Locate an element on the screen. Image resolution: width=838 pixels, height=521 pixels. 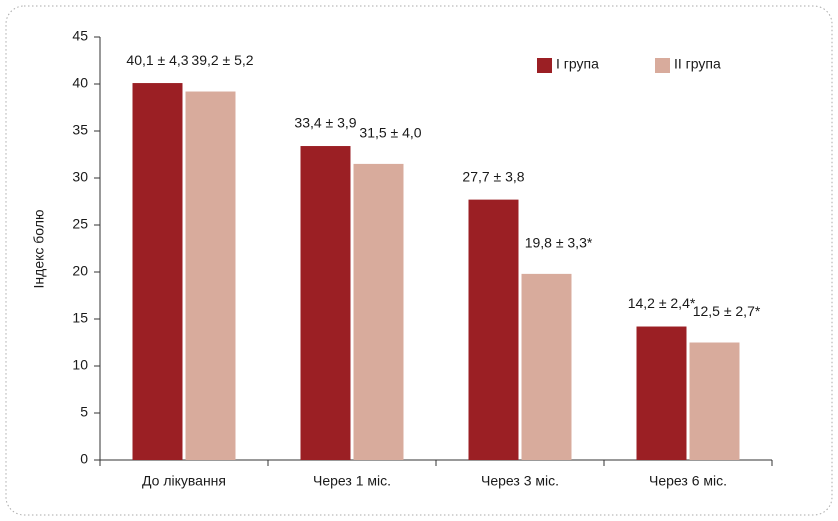
y-tick-label: 35 is located at coordinates (80, 130).